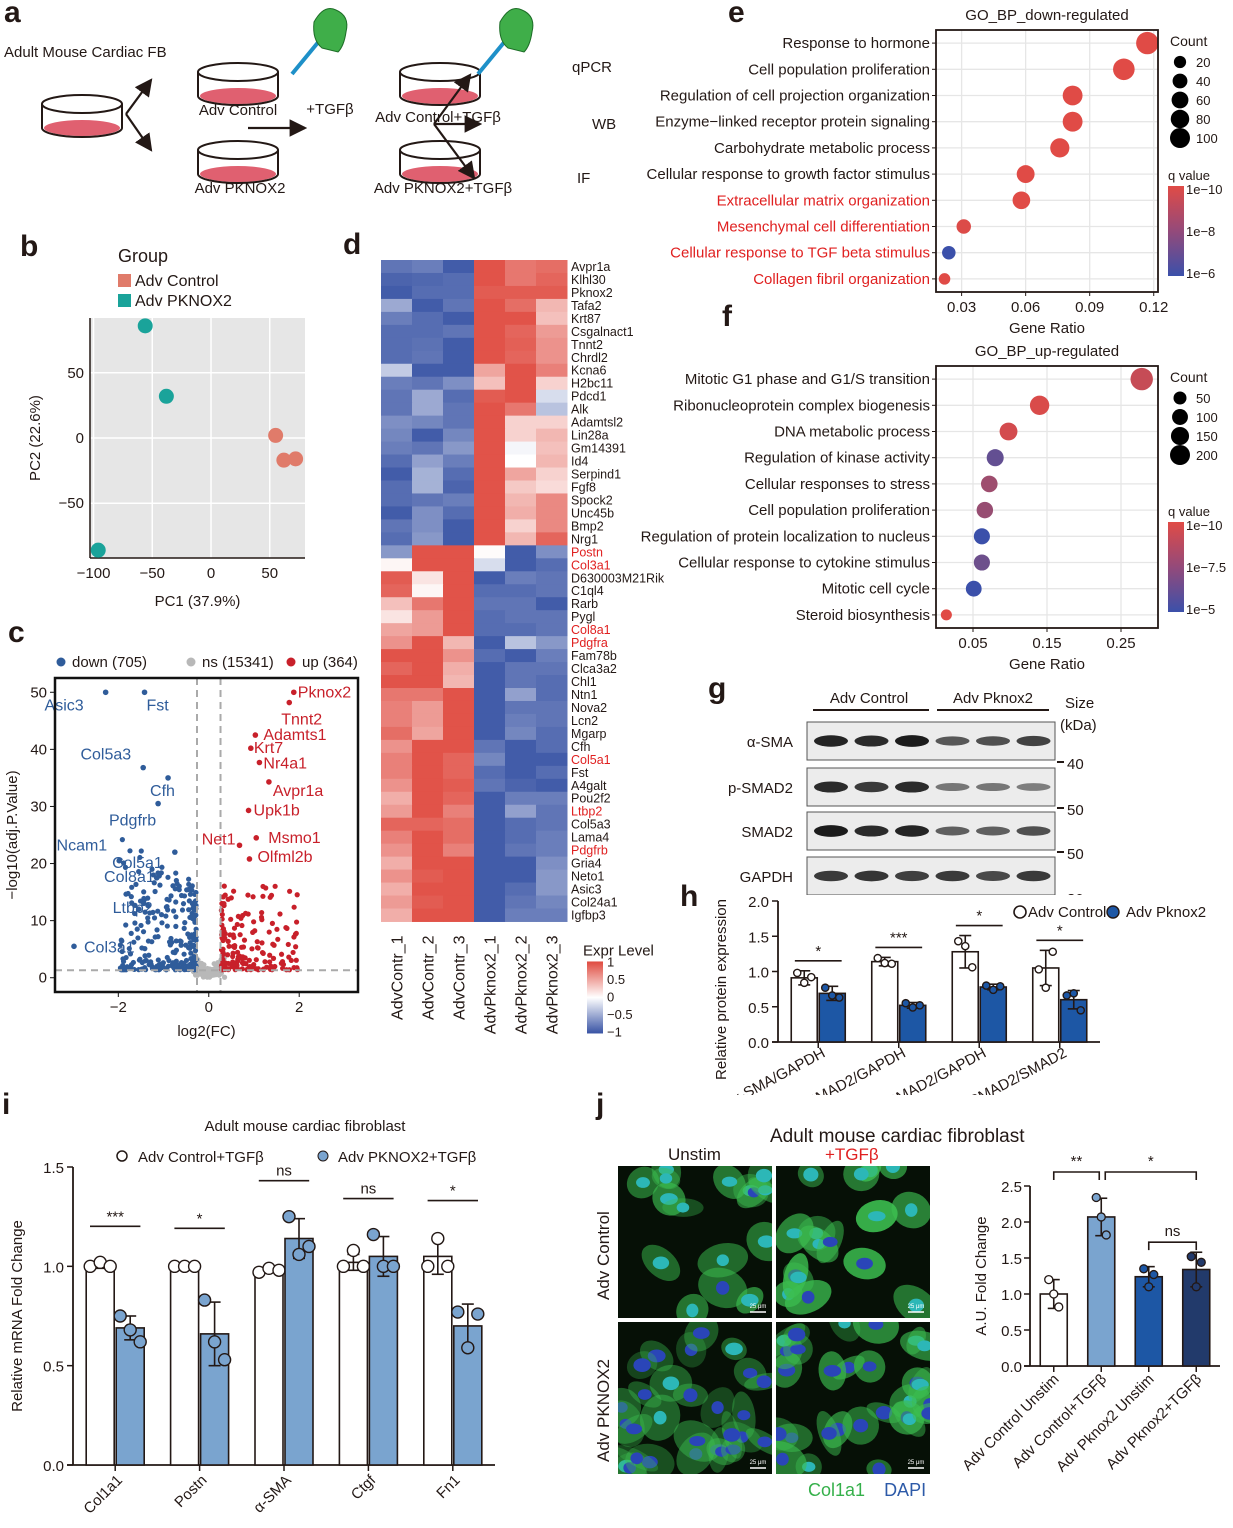 This screenshot has height=1528, width=1233. Describe the element at coordinates (618, 950) in the screenshot. I see `legend-title: Expr Level` at that location.